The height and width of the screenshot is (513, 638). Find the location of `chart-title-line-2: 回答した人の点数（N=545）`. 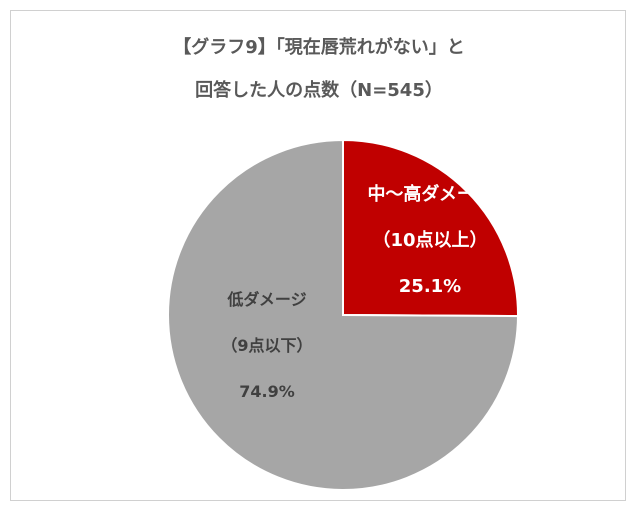

chart-title-line-2: 回答した人の点数（N=545） is located at coordinates (319, 90).